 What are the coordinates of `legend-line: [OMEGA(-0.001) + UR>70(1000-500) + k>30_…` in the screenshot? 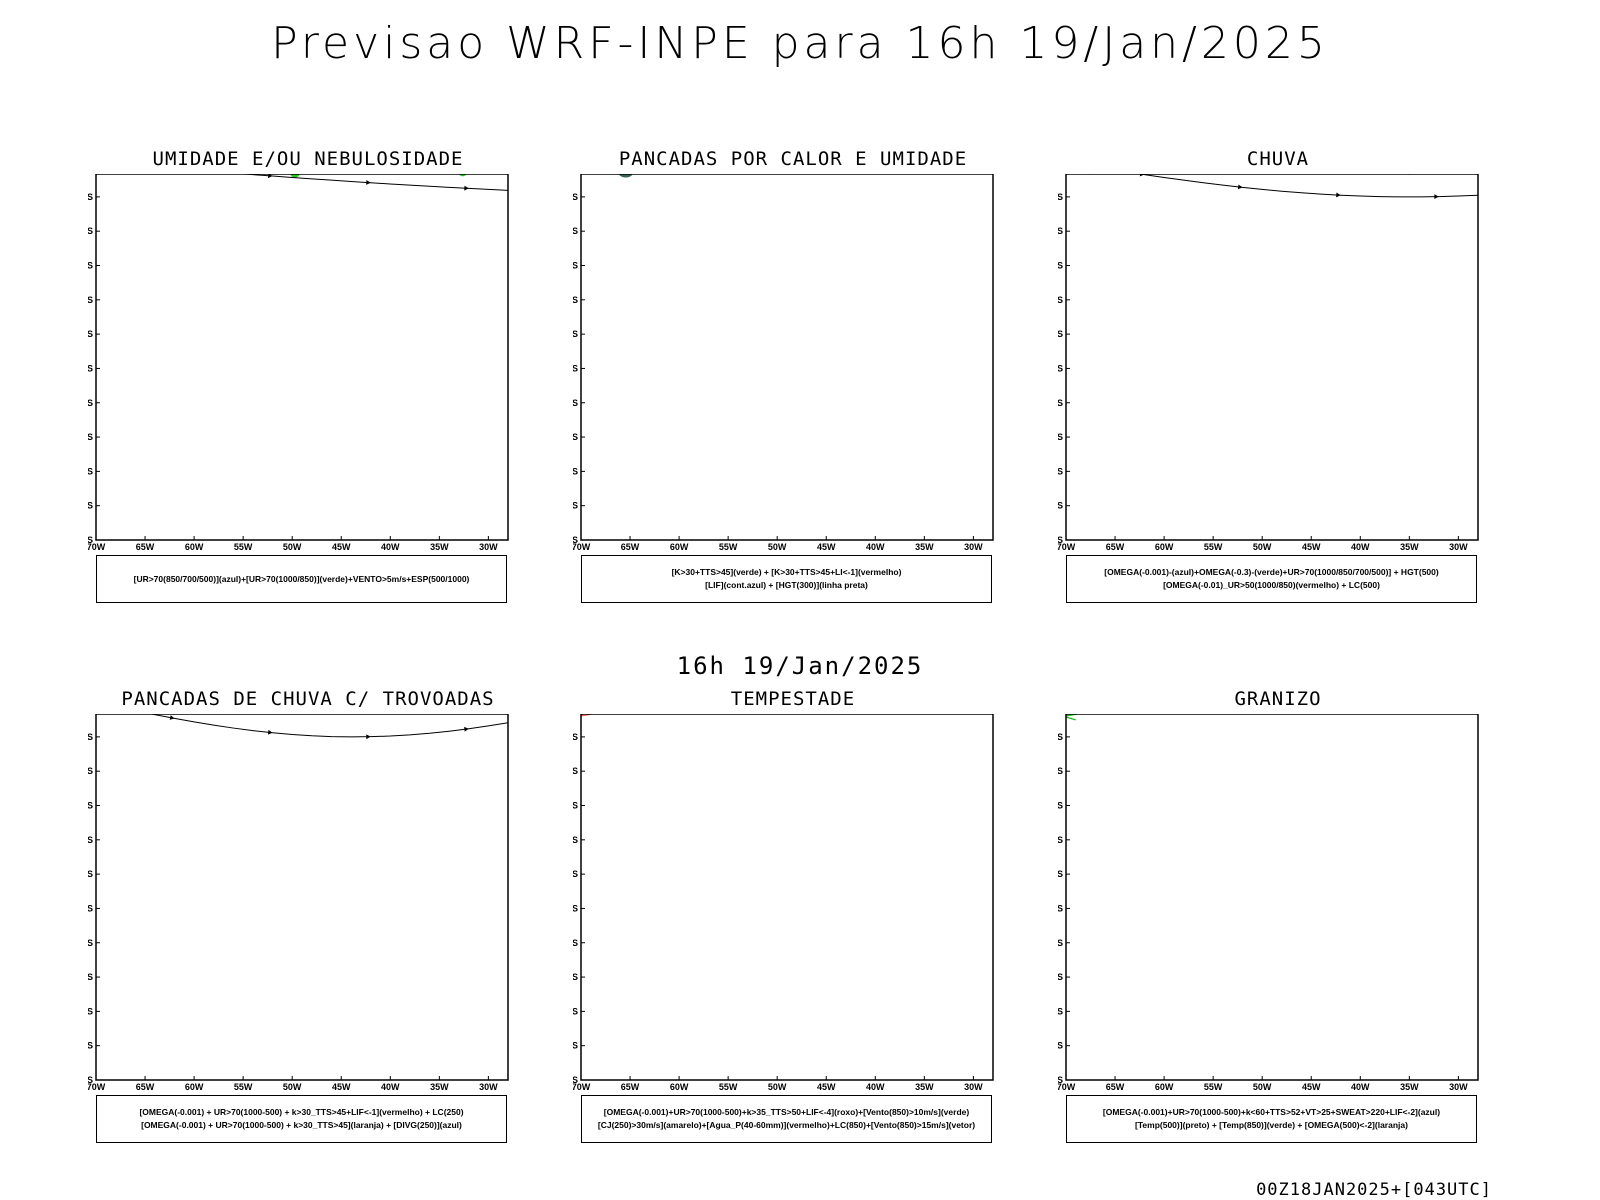 It's located at (301, 1125).